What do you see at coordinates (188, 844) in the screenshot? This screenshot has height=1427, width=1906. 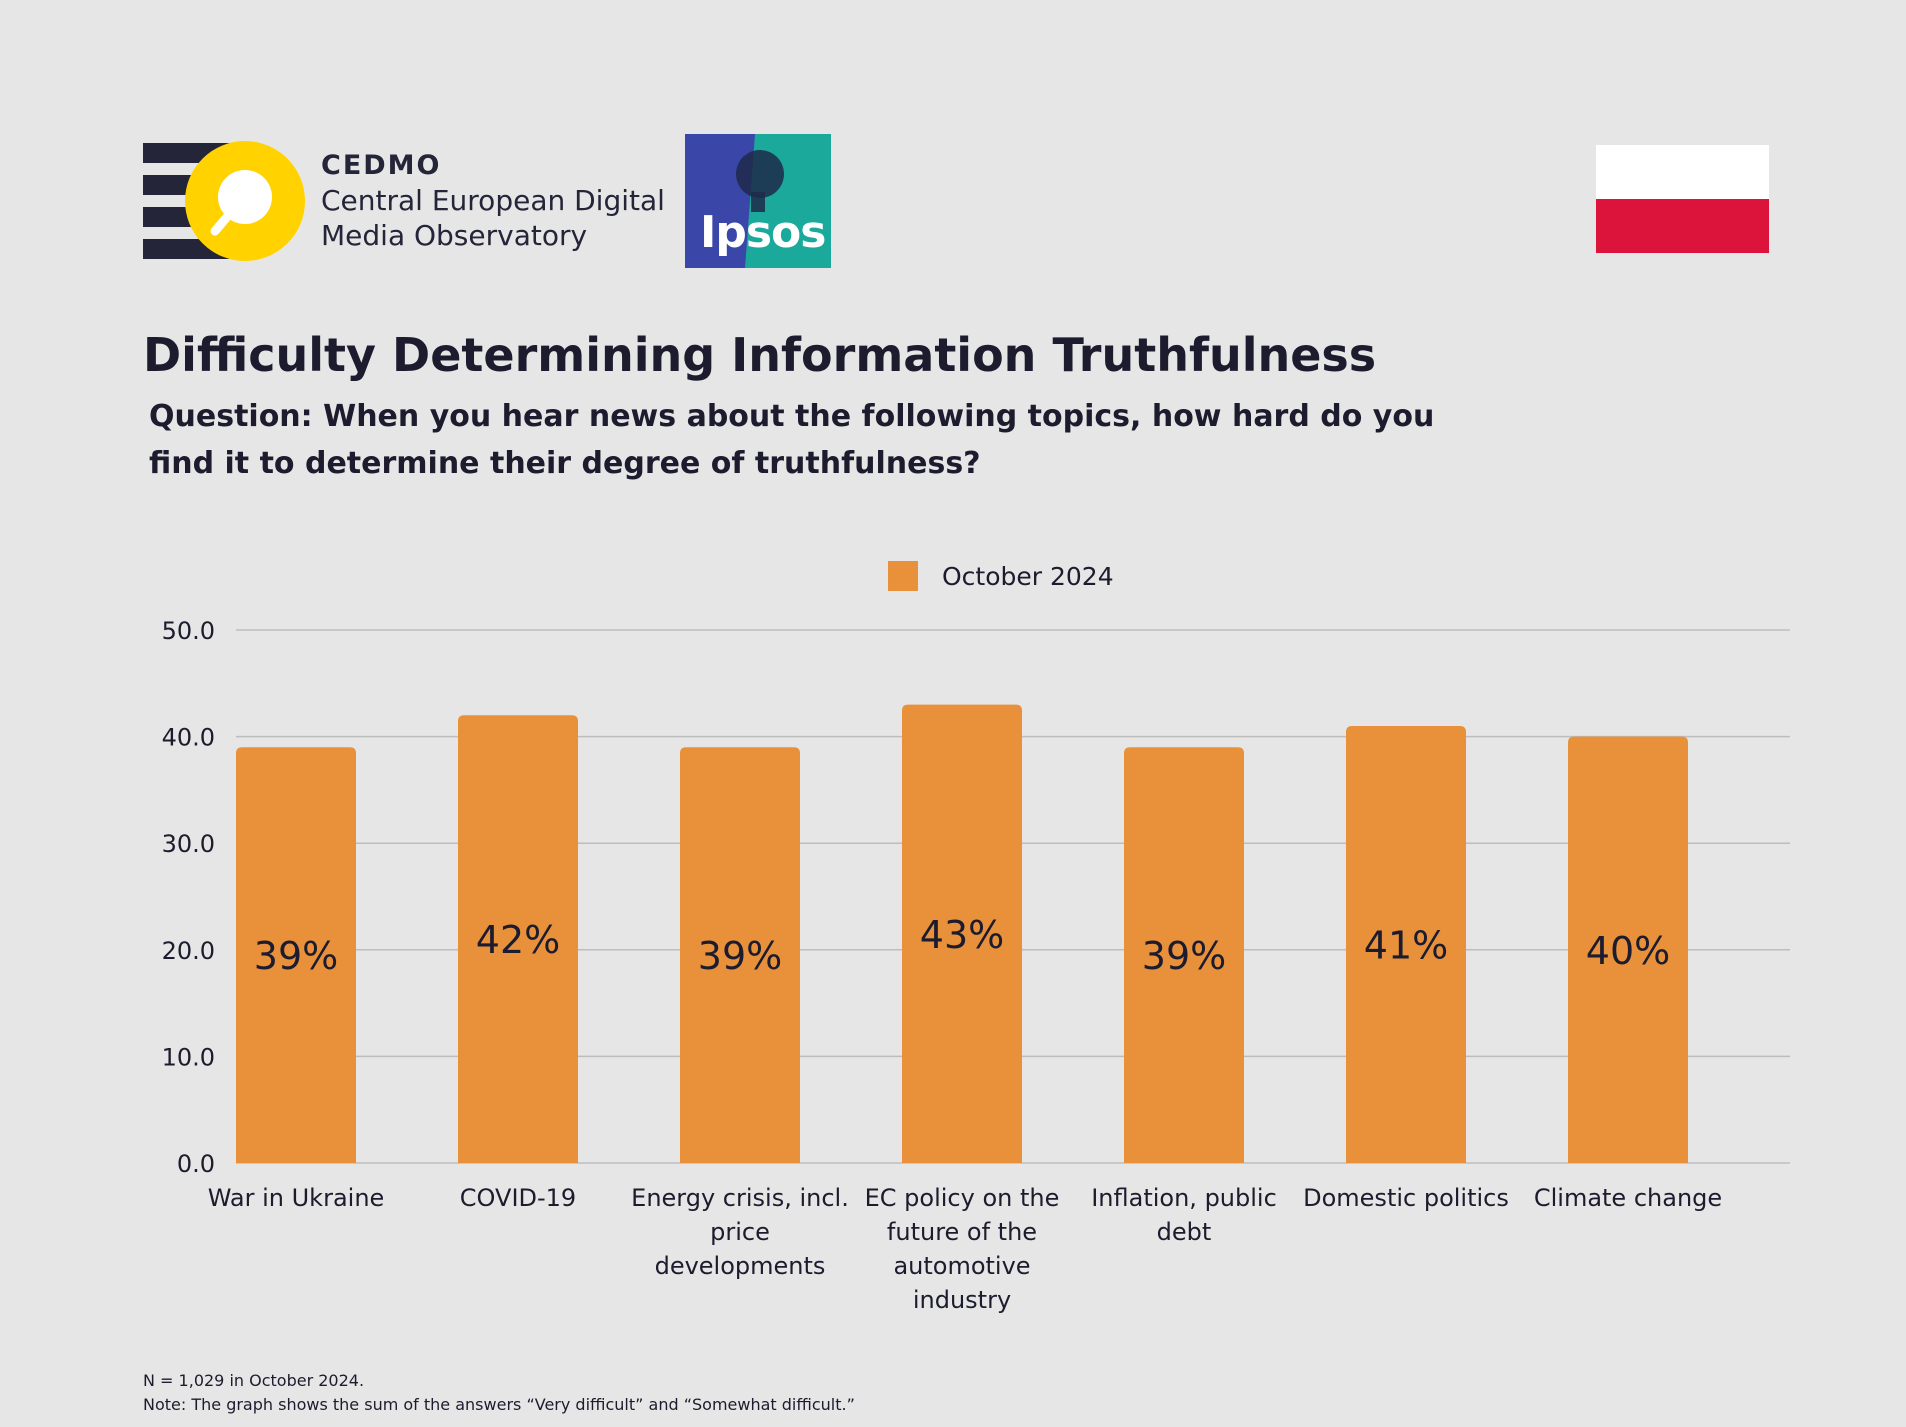 I see `y-tick-label: 30.0` at bounding box center [188, 844].